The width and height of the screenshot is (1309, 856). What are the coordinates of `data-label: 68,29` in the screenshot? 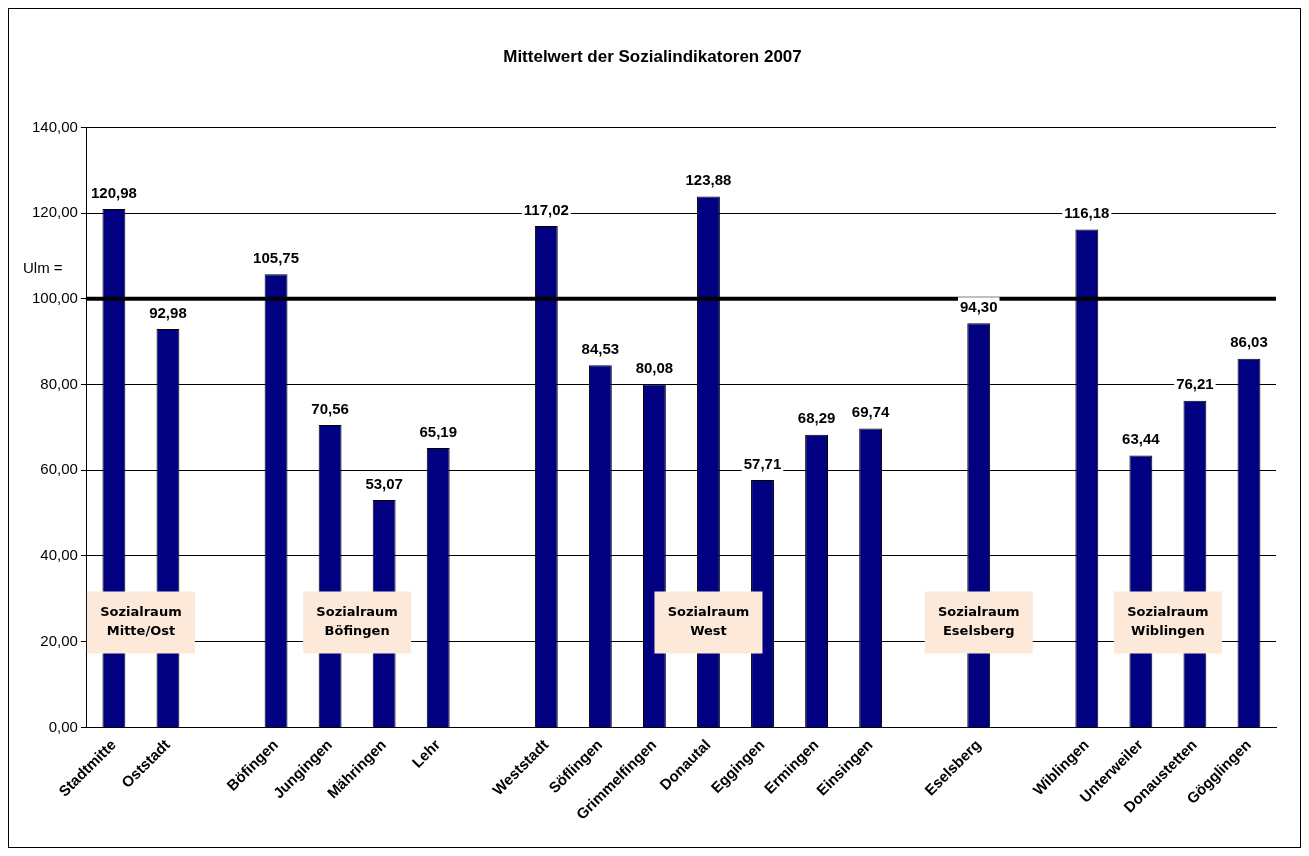 It's located at (816, 418).